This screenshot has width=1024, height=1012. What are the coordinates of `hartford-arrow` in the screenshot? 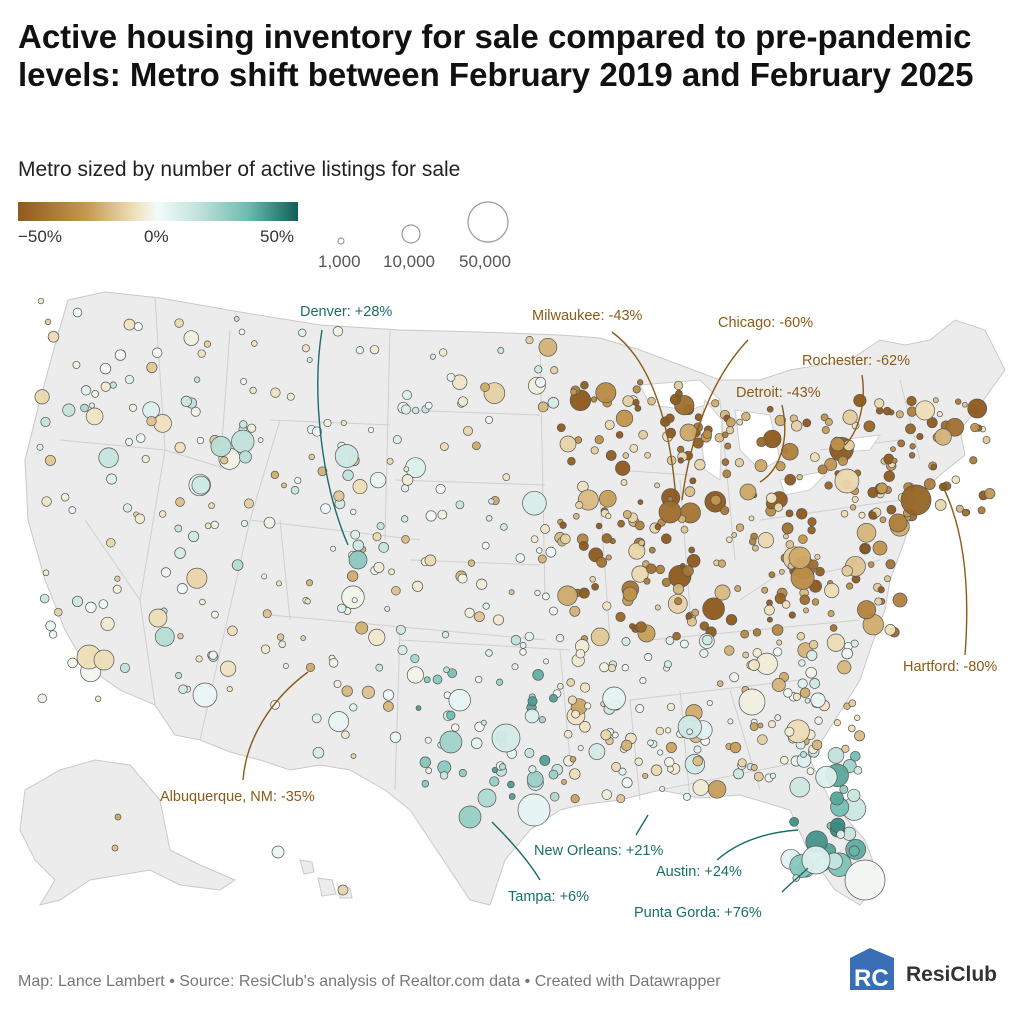 It's located at (954, 570).